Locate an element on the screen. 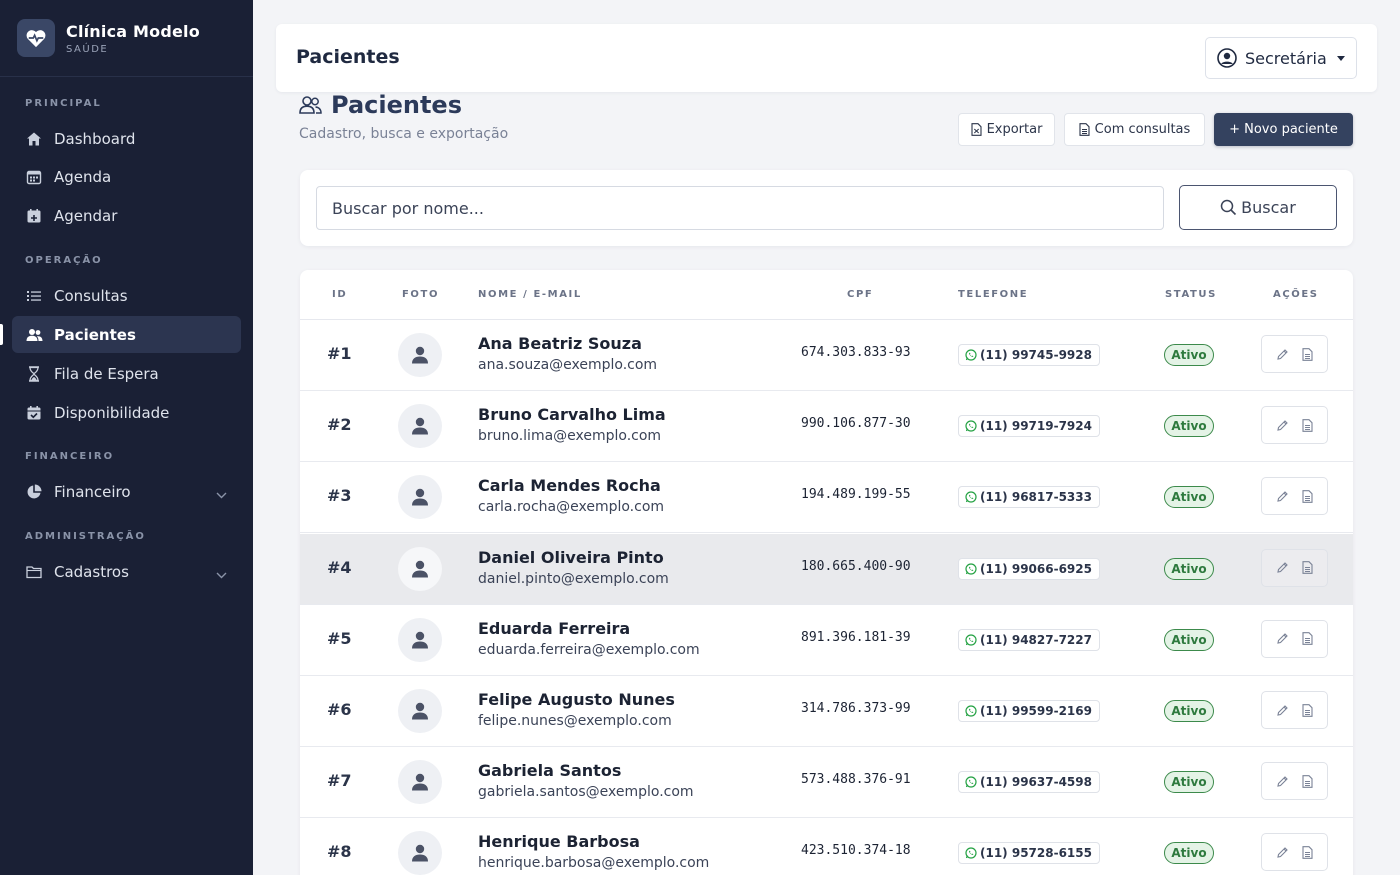 The image size is (1400, 875). search-card: Buscar is located at coordinates (826, 208).